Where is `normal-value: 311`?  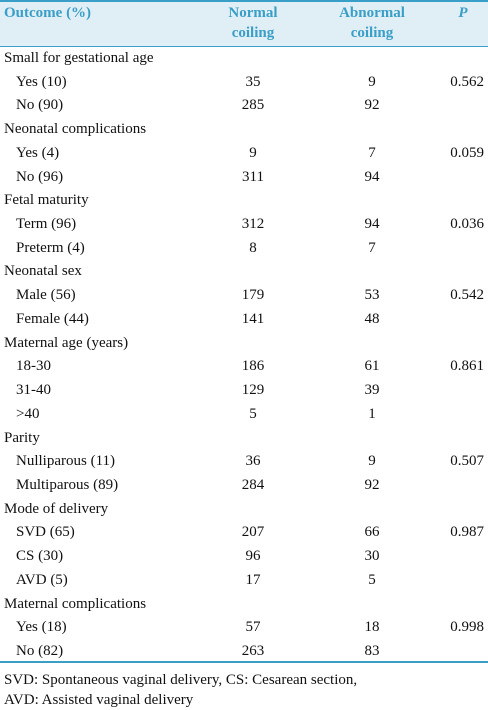
normal-value: 311 is located at coordinates (253, 176).